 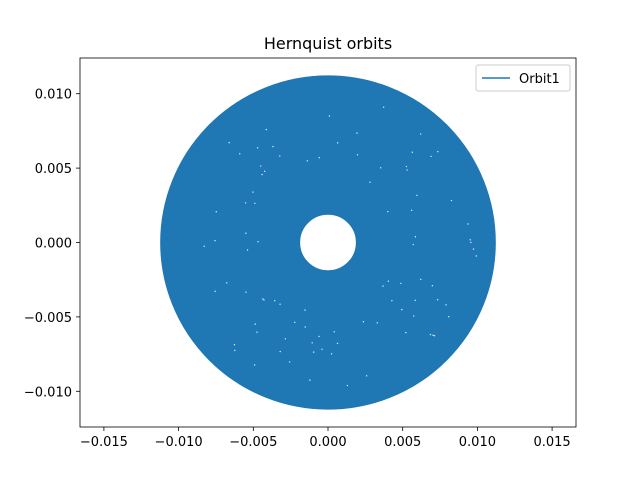 I want to click on x-tick-label: 0.010, so click(x=477, y=442).